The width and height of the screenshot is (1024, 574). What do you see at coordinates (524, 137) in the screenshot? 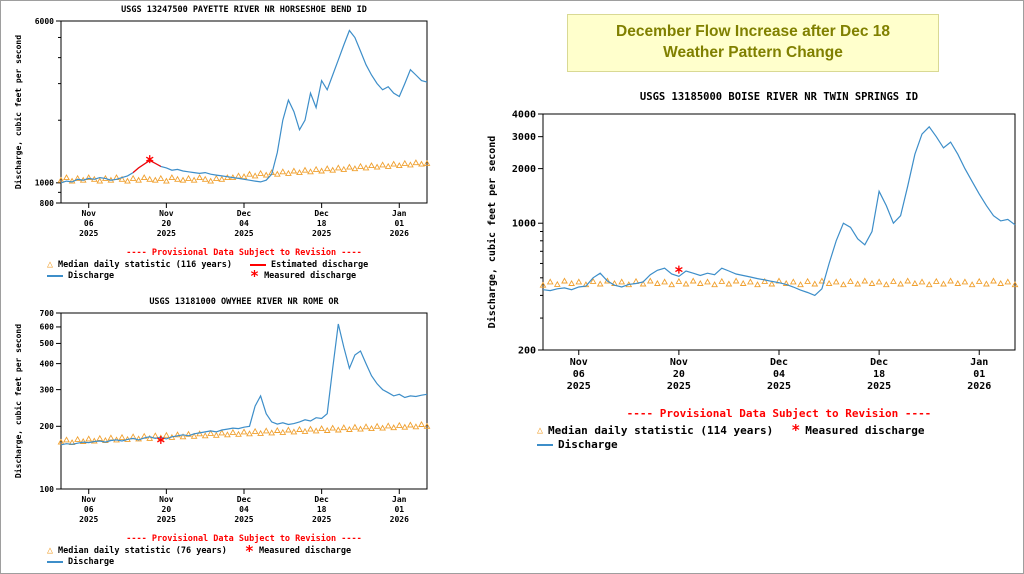
I see `svg-text: 3000` at bounding box center [524, 137].